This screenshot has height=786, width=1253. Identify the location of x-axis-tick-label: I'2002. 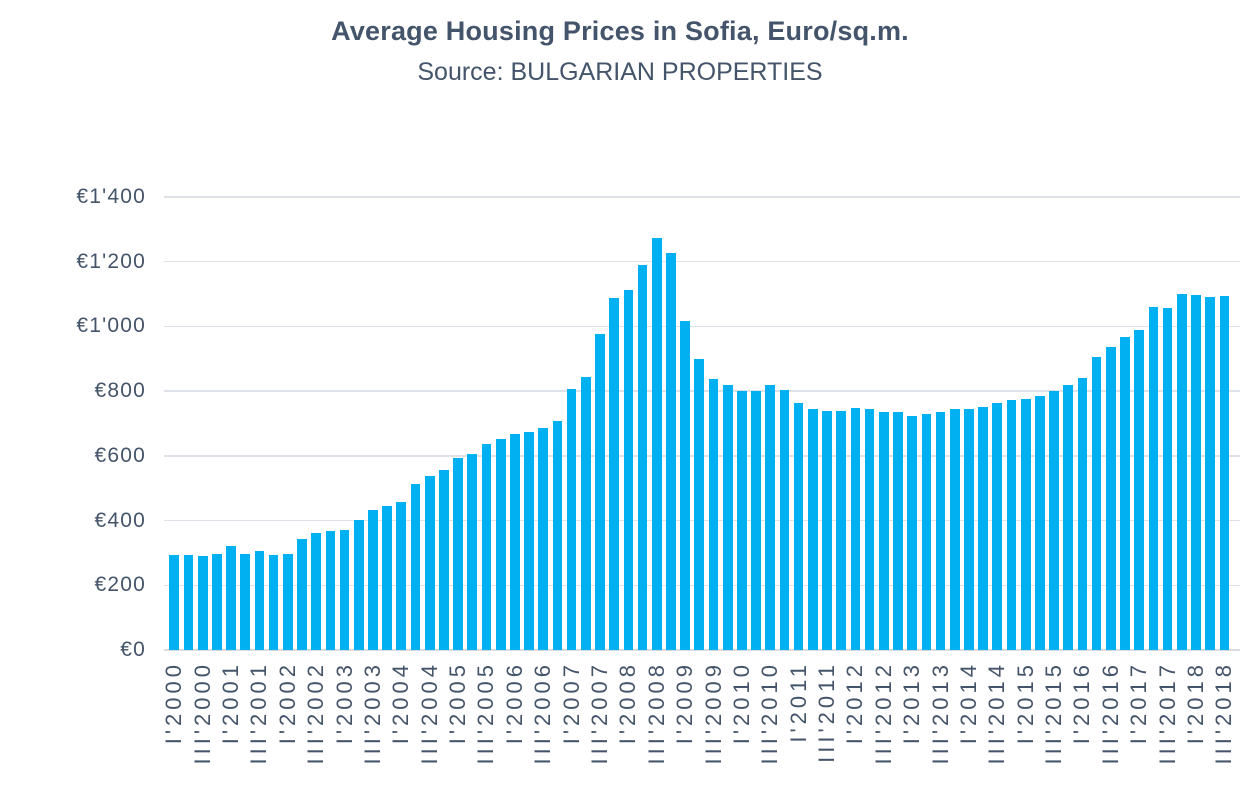
(287, 703).